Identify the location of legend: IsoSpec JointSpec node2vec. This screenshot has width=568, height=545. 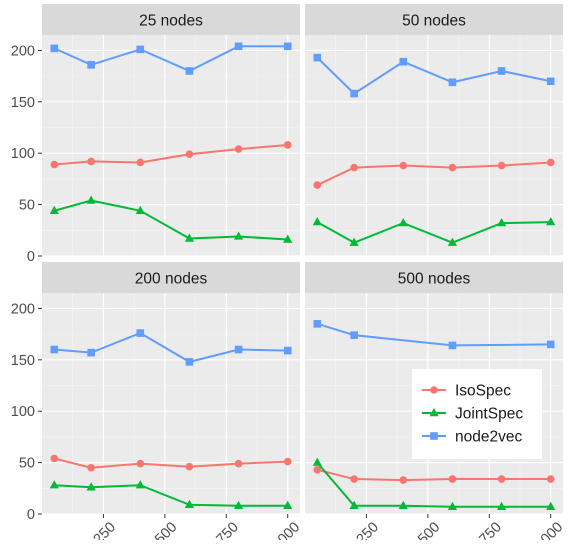
(477, 414).